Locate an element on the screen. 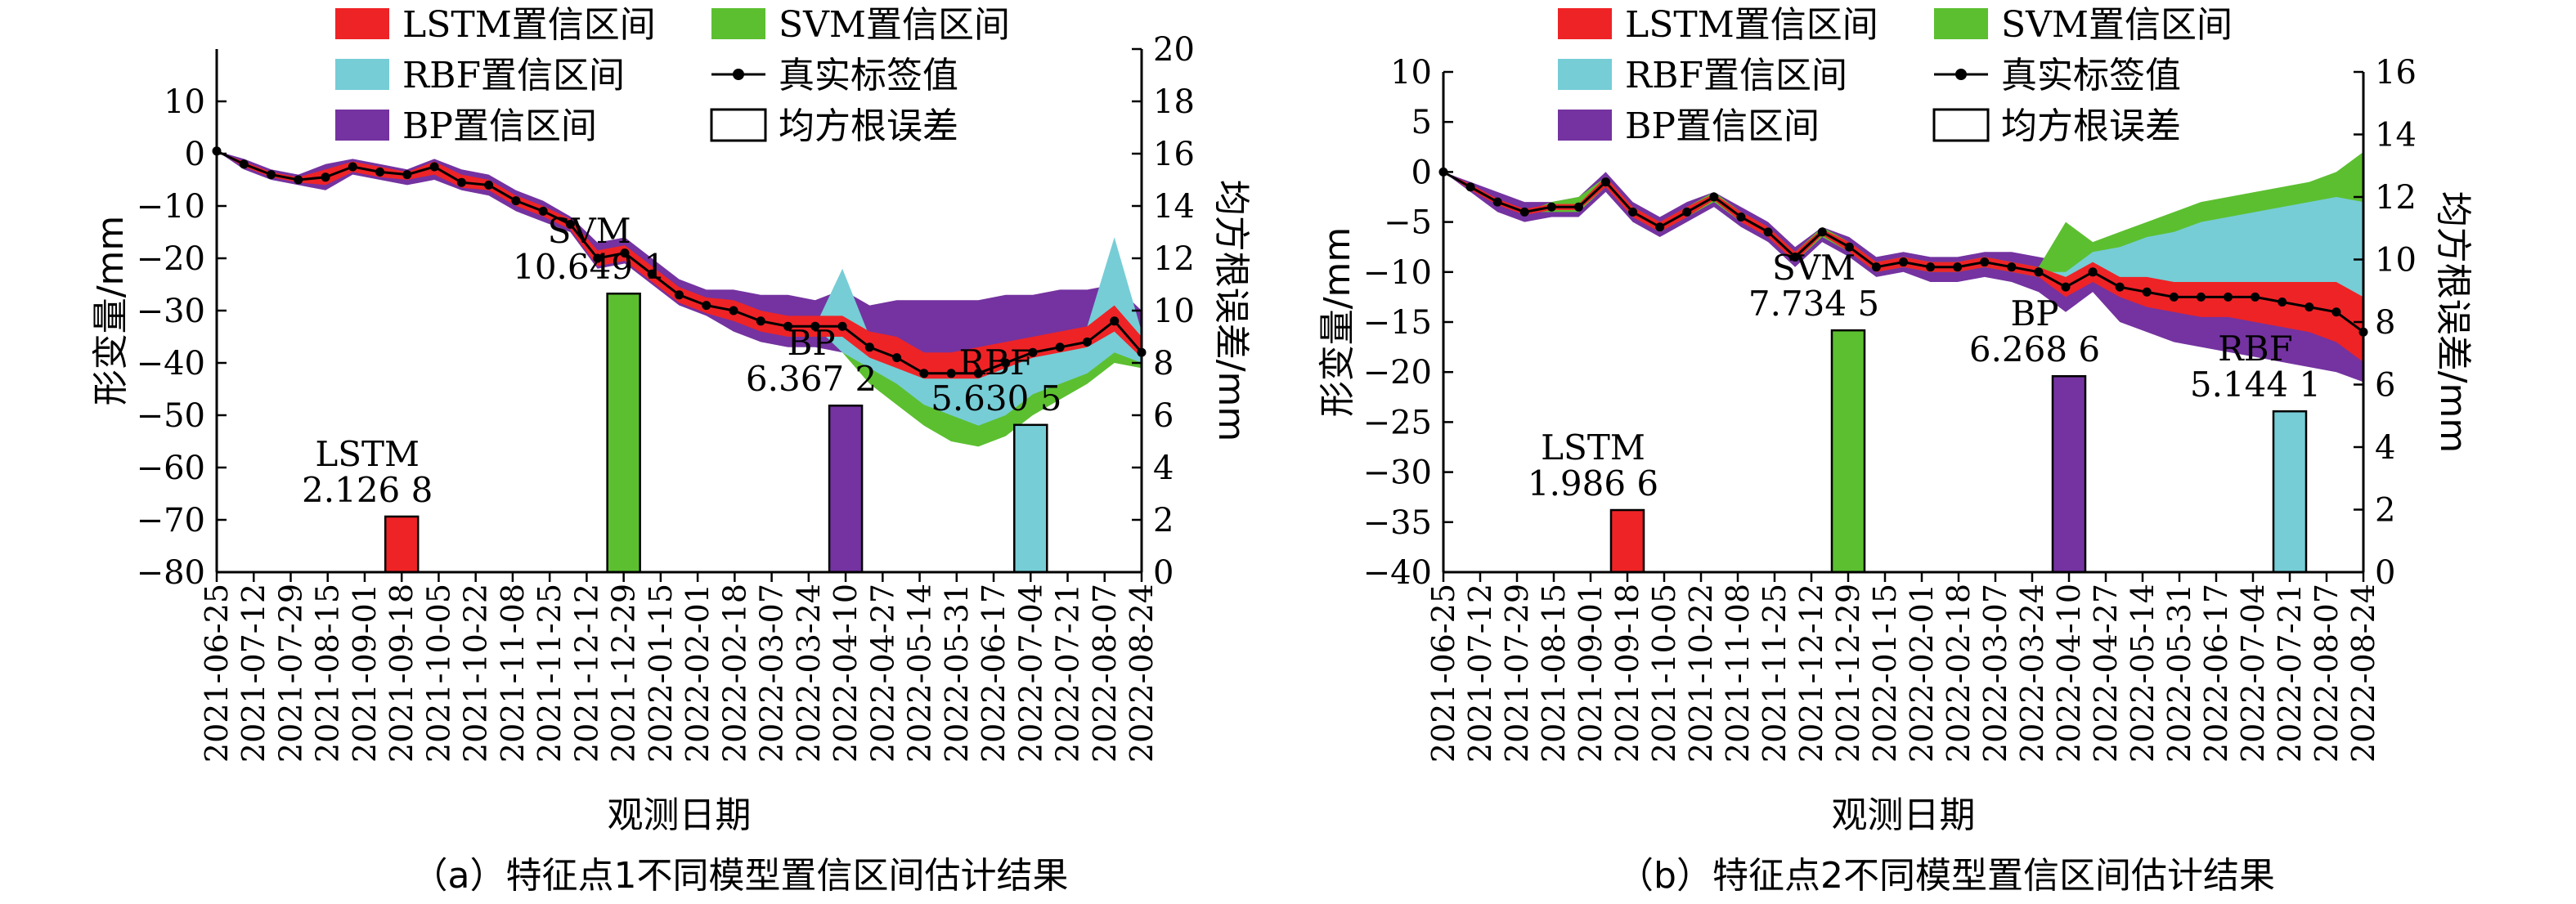 The image size is (2576, 904). y2-tick-label: 20 is located at coordinates (1174, 50).